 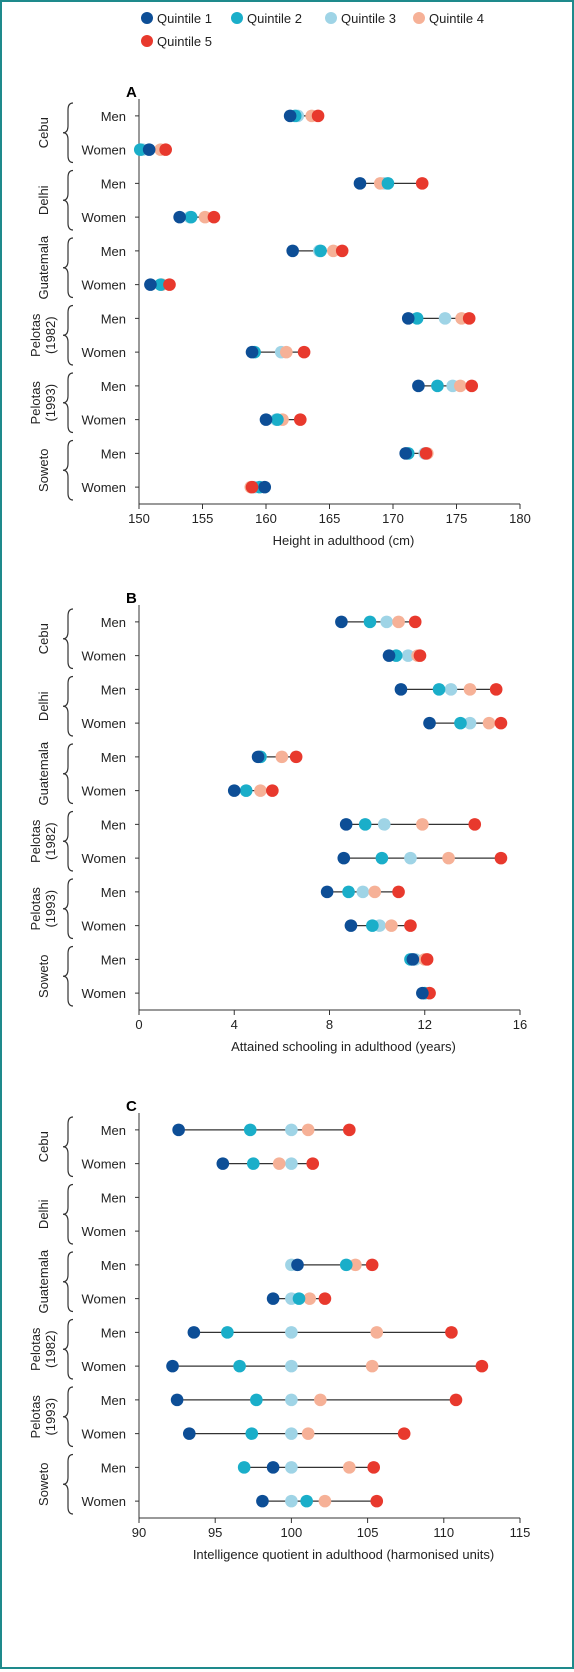 What do you see at coordinates (368, 1532) in the screenshot?
I see `x-tick-label: 105` at bounding box center [368, 1532].